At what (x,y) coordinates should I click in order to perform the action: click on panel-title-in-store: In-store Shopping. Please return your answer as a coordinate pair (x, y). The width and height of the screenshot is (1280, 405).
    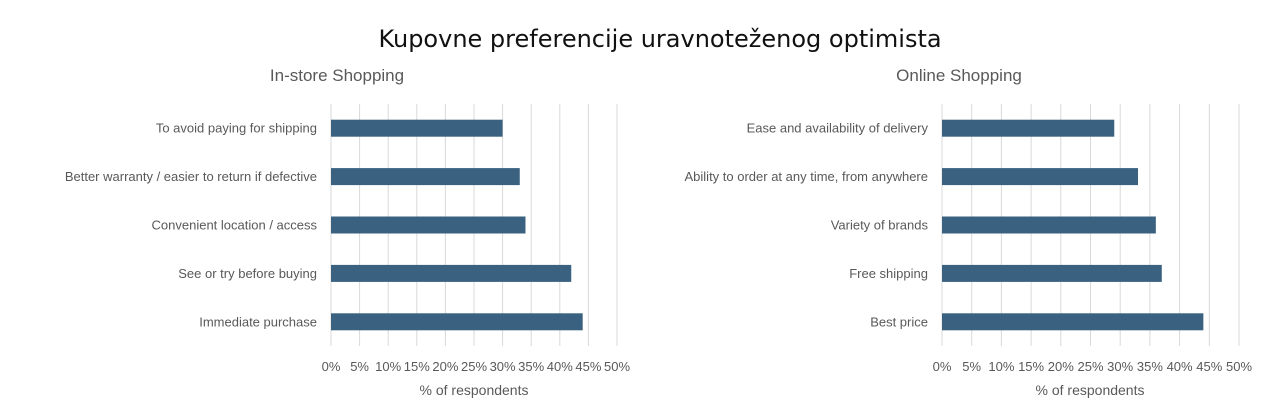
    Looking at the image, I should click on (337, 75).